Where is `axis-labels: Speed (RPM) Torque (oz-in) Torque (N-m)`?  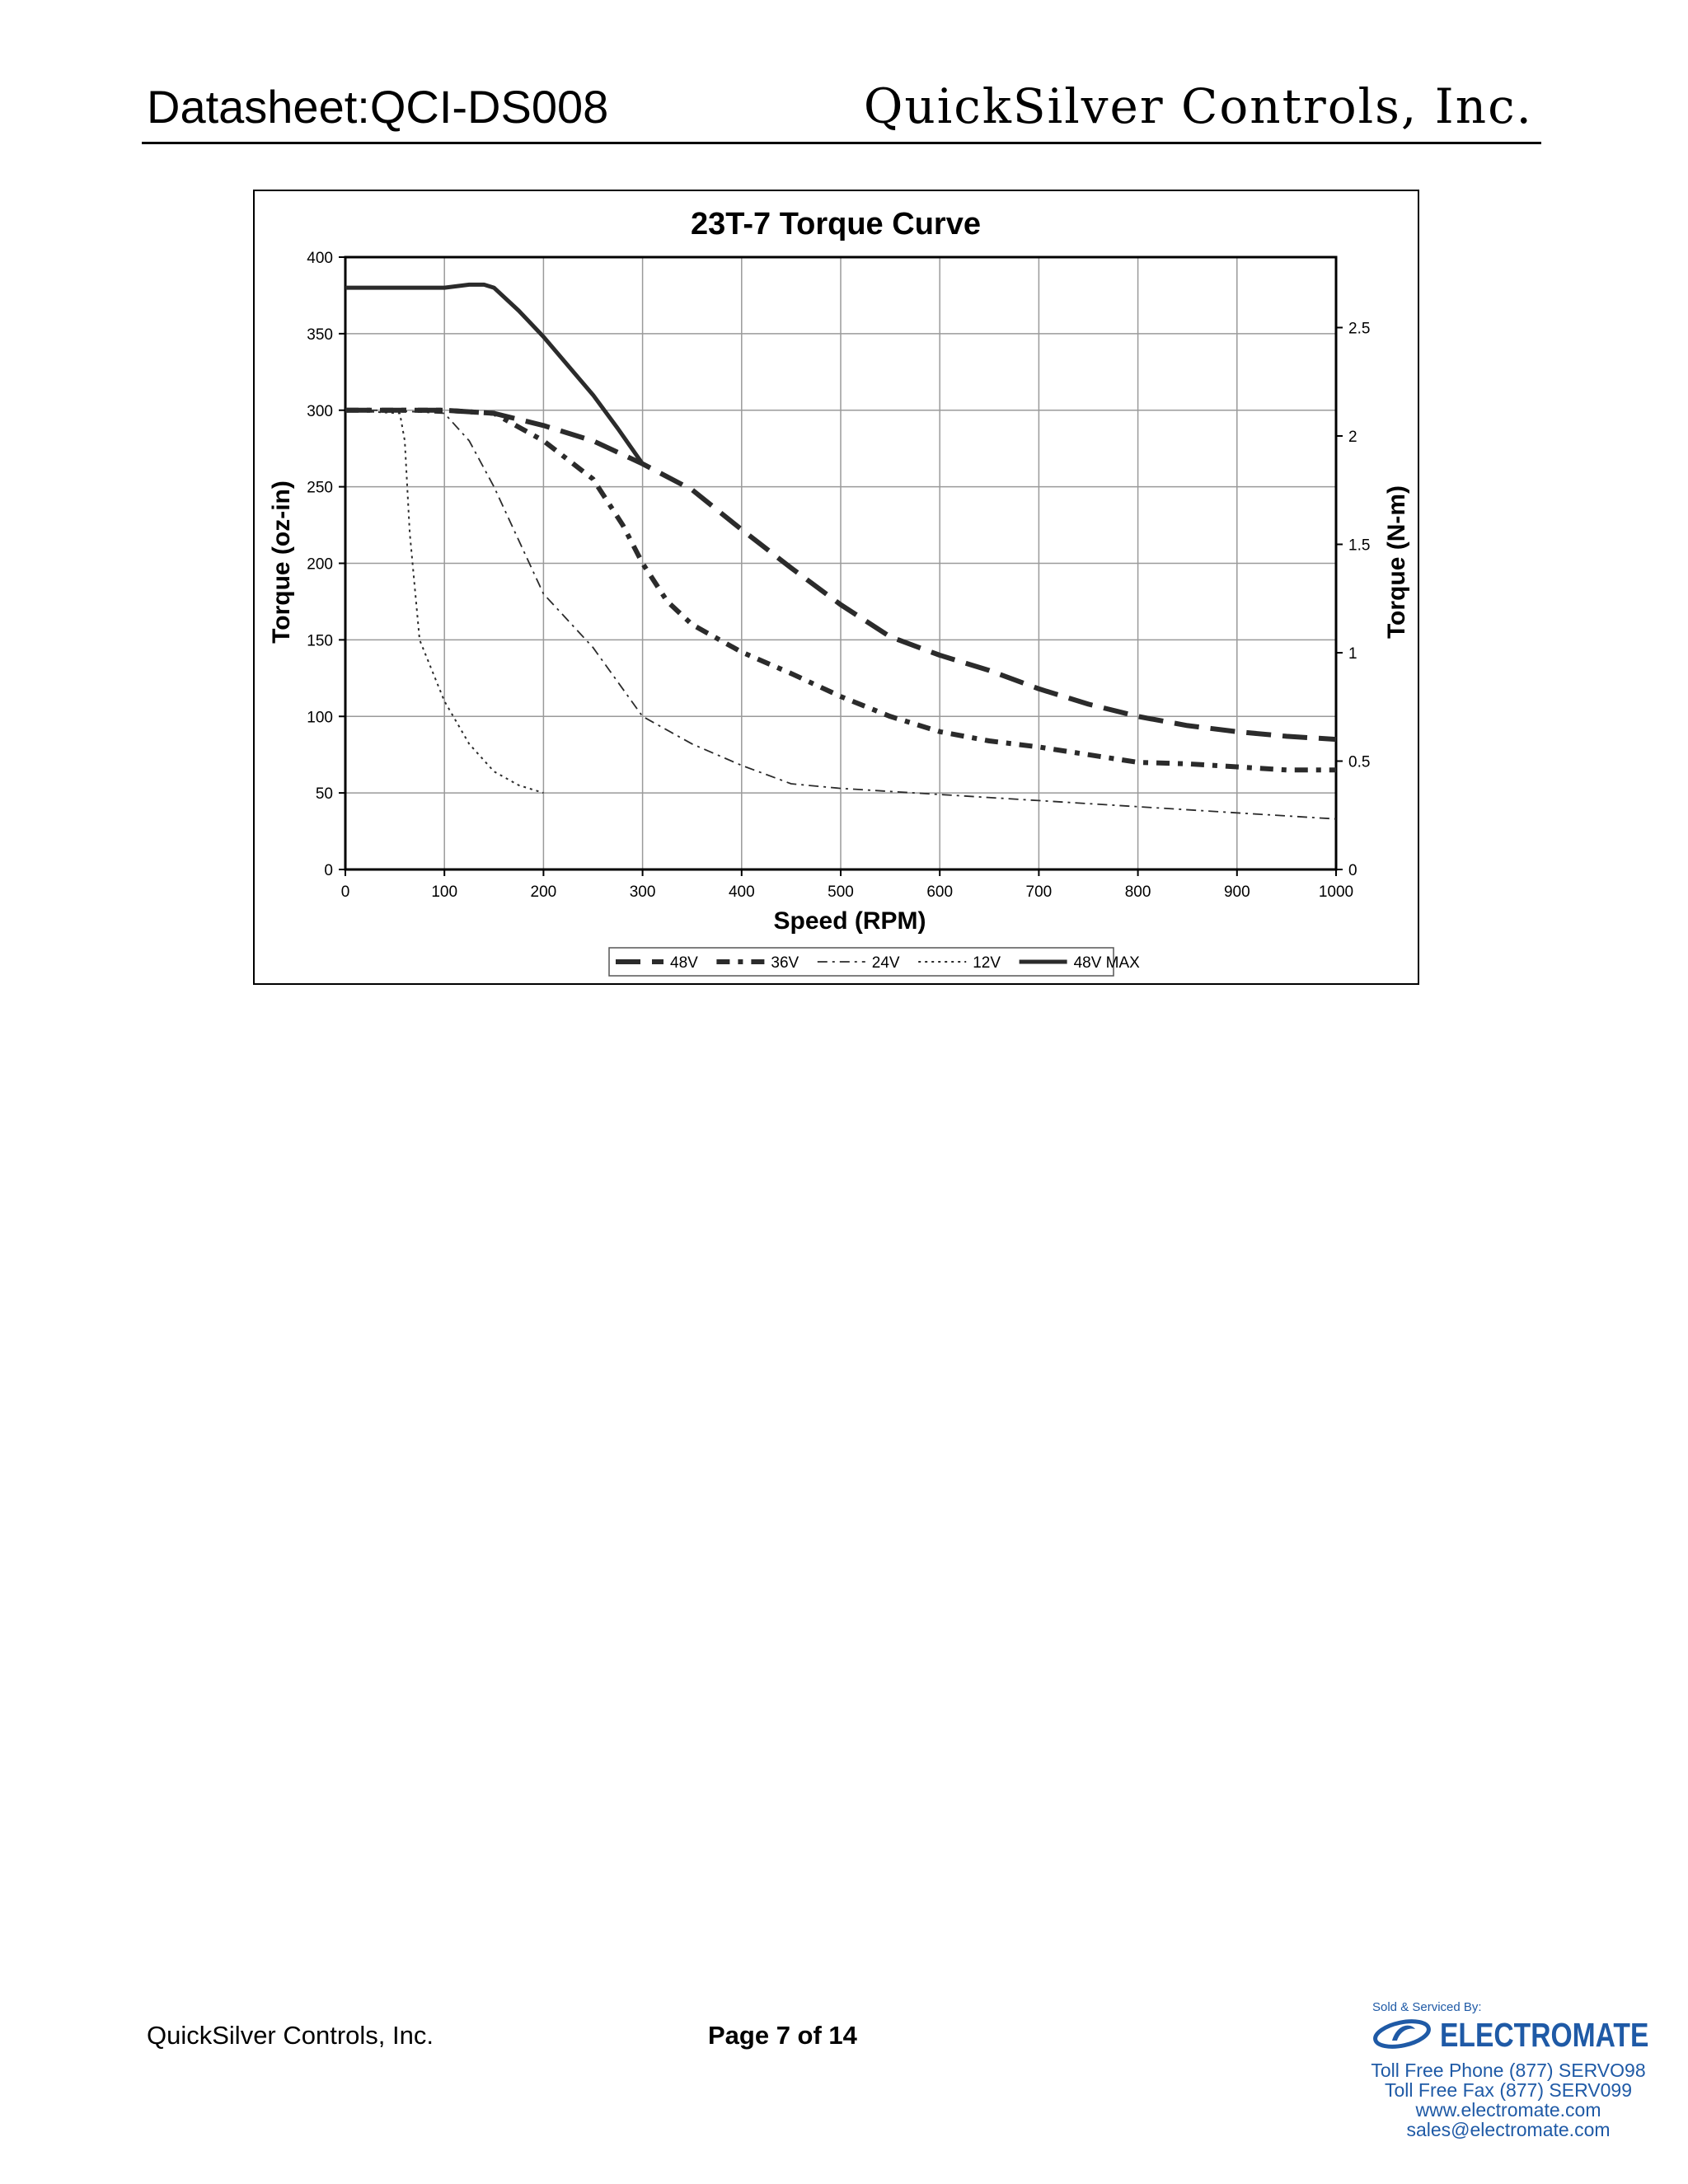 axis-labels: Speed (RPM) Torque (oz-in) Torque (N-m) is located at coordinates (839, 707).